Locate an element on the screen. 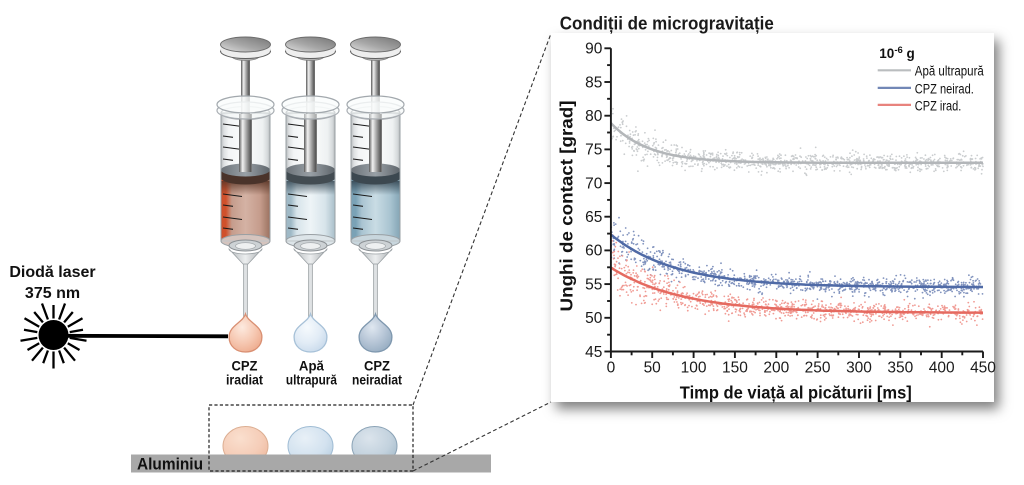 The height and width of the screenshot is (485, 1024). svg-text: 250 is located at coordinates (818, 368).